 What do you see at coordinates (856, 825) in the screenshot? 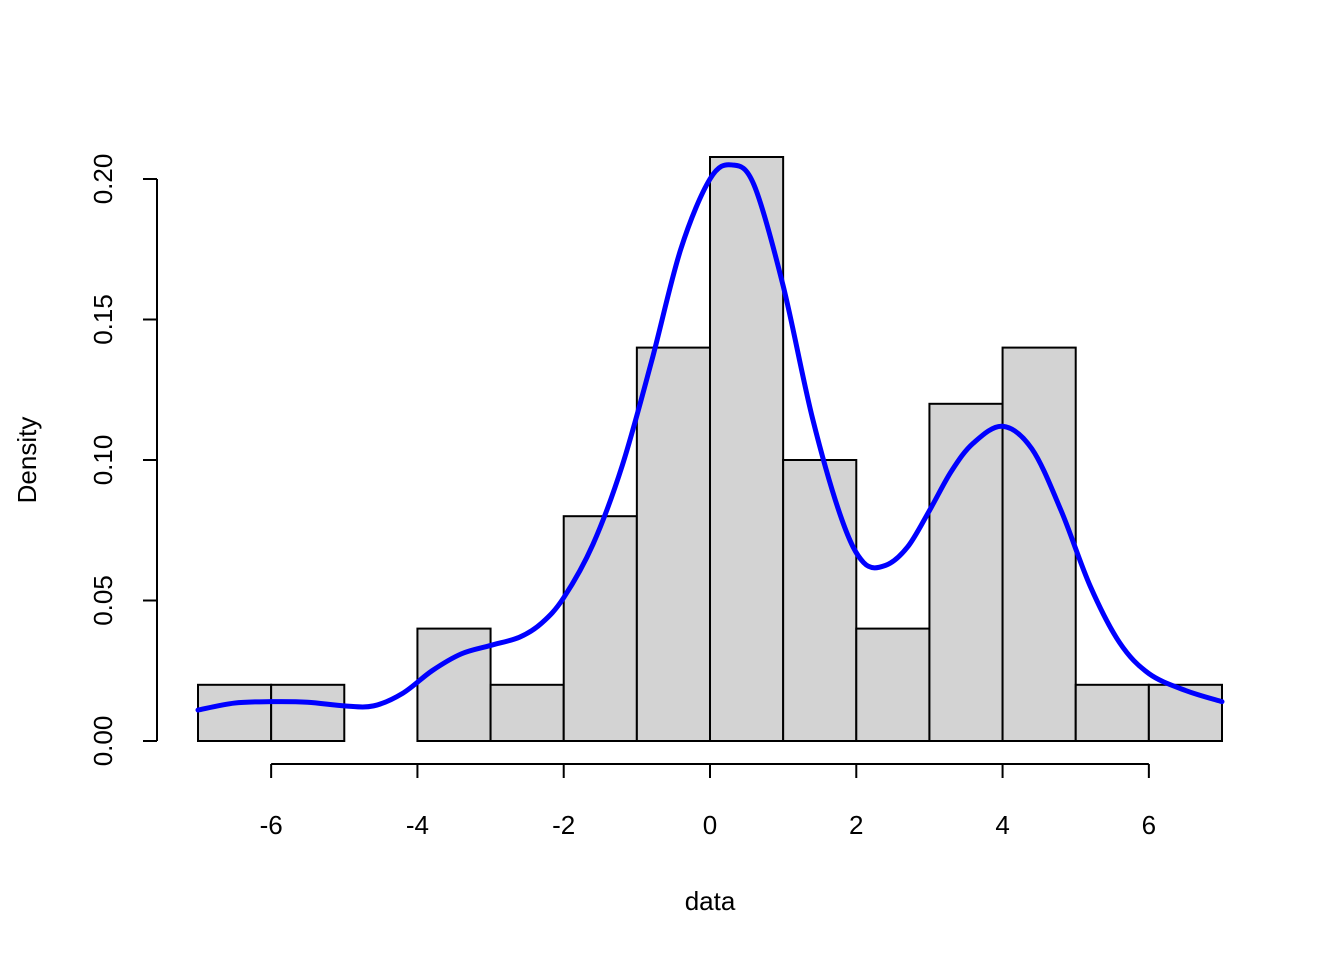
I see `x-tick-label: 2` at bounding box center [856, 825].